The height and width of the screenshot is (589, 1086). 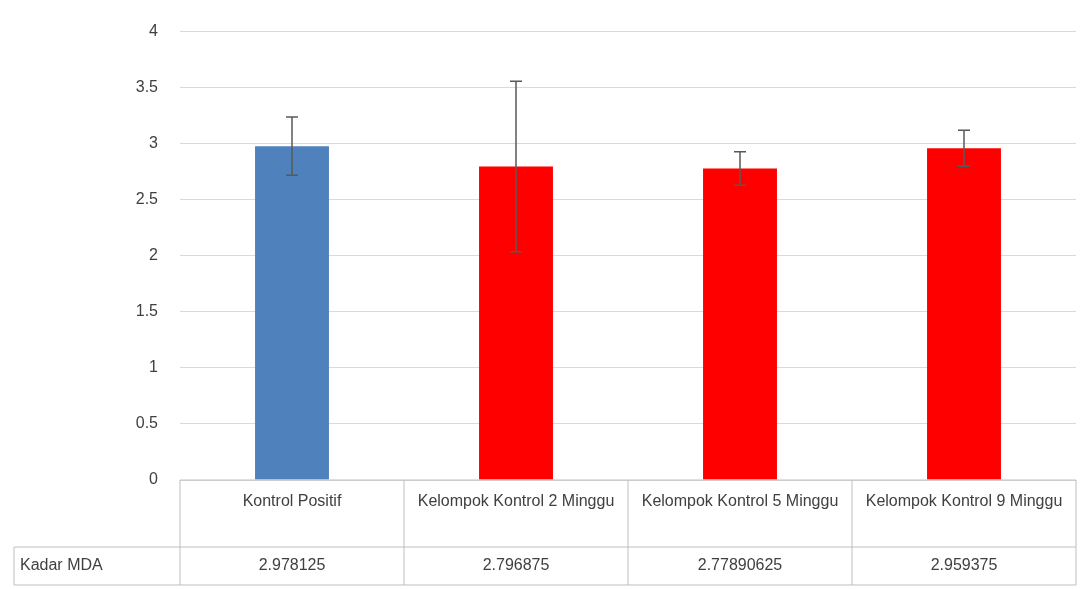 I want to click on data-label: 2.959375, so click(x=964, y=565).